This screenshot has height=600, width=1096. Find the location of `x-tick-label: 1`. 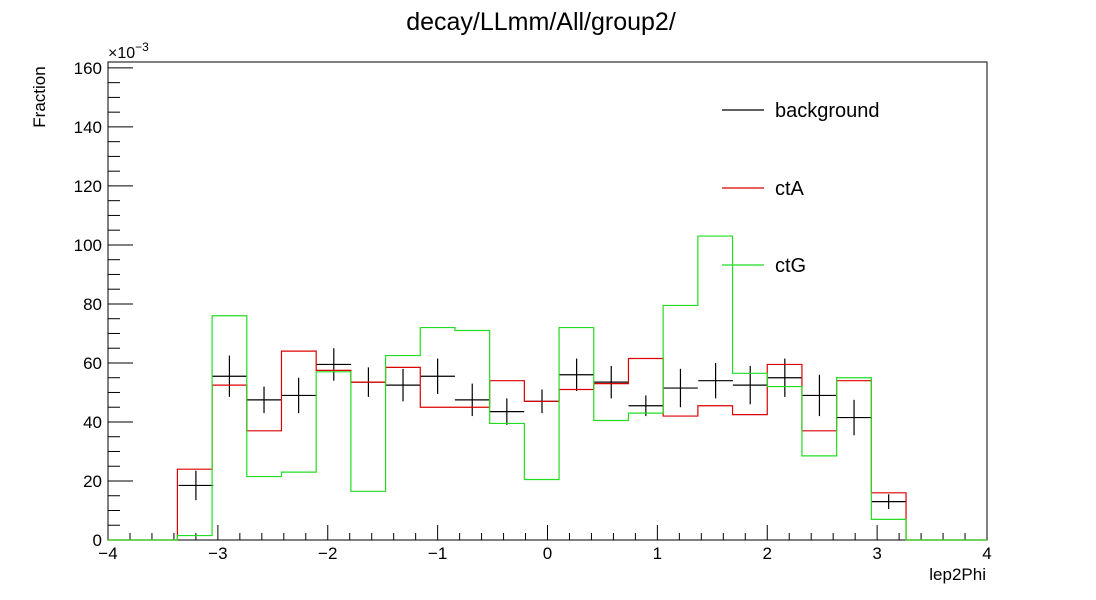

x-tick-label: 1 is located at coordinates (657, 553).